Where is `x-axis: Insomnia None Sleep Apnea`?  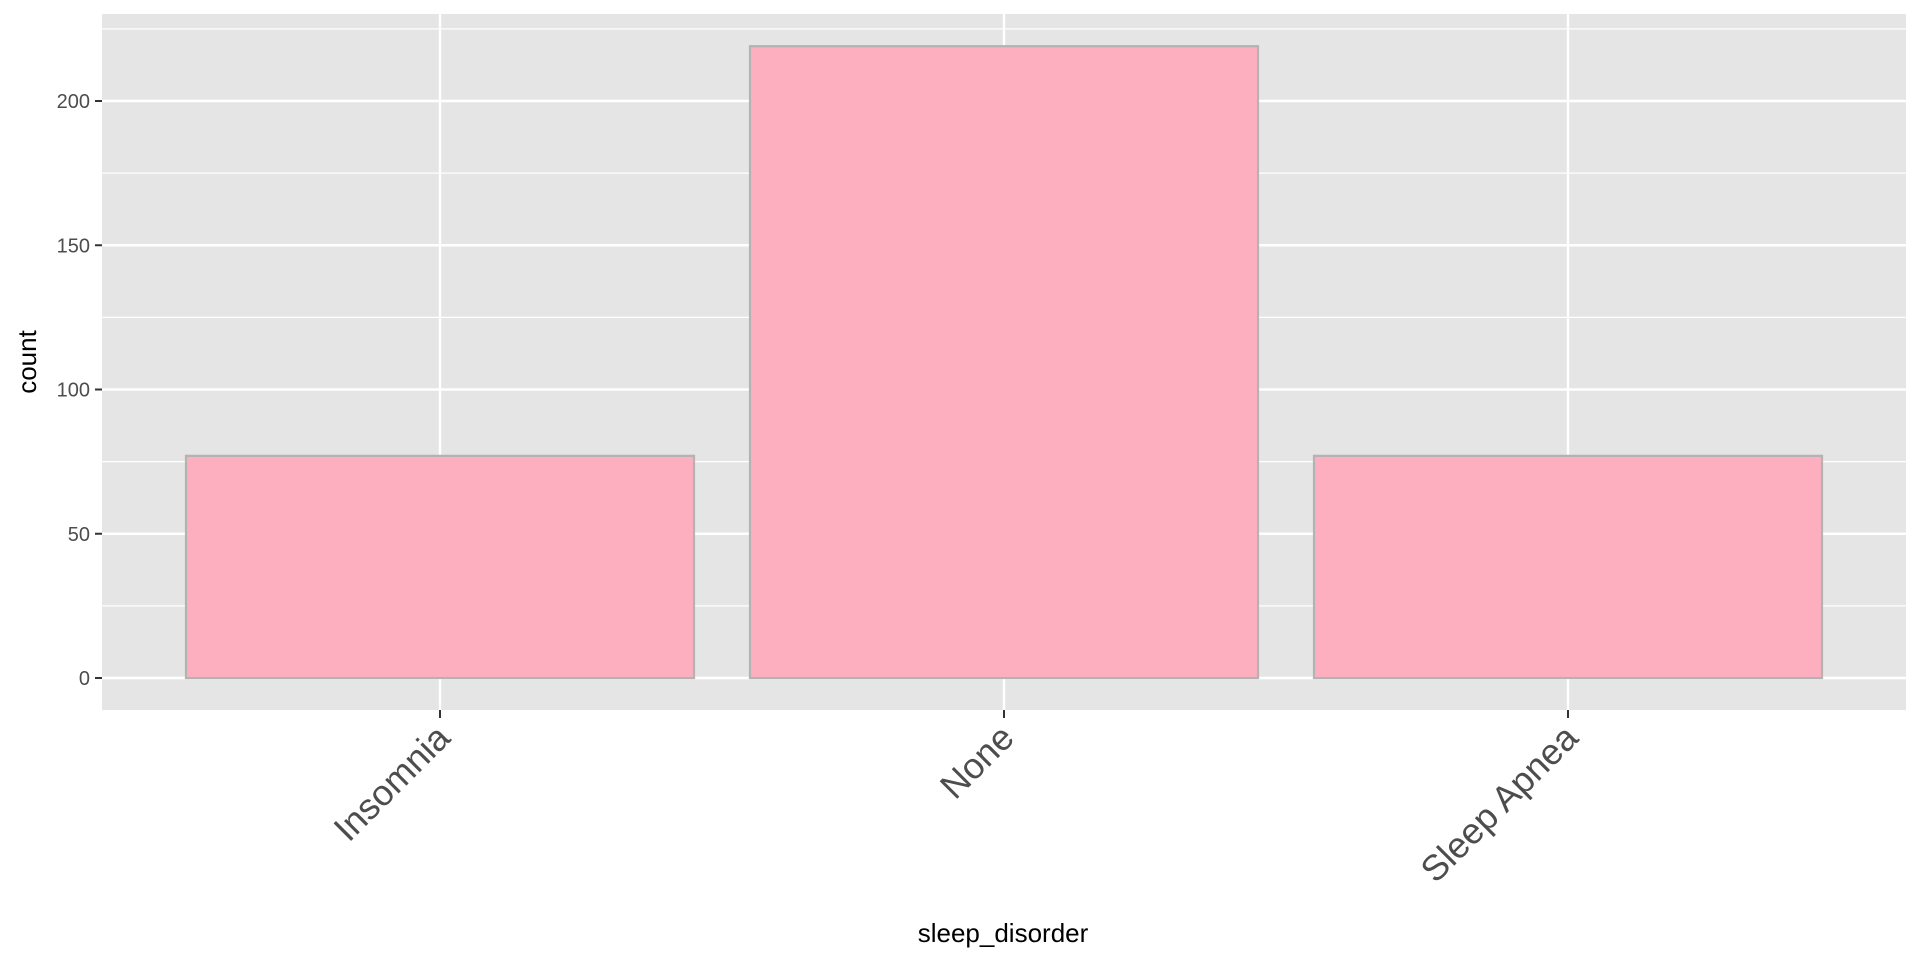
x-axis: Insomnia None Sleep Apnea is located at coordinates (955, 800).